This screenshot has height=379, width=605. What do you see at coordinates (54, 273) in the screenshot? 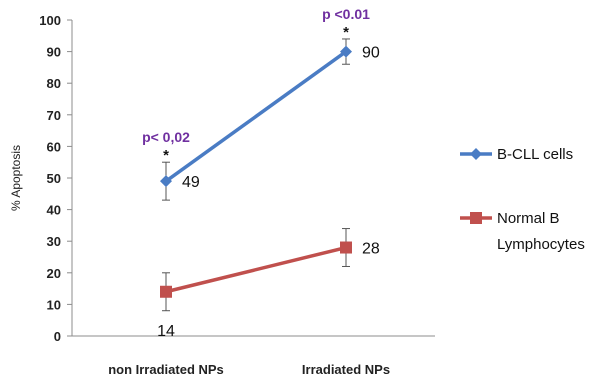
I see `y-tick-label: 20` at bounding box center [54, 273].